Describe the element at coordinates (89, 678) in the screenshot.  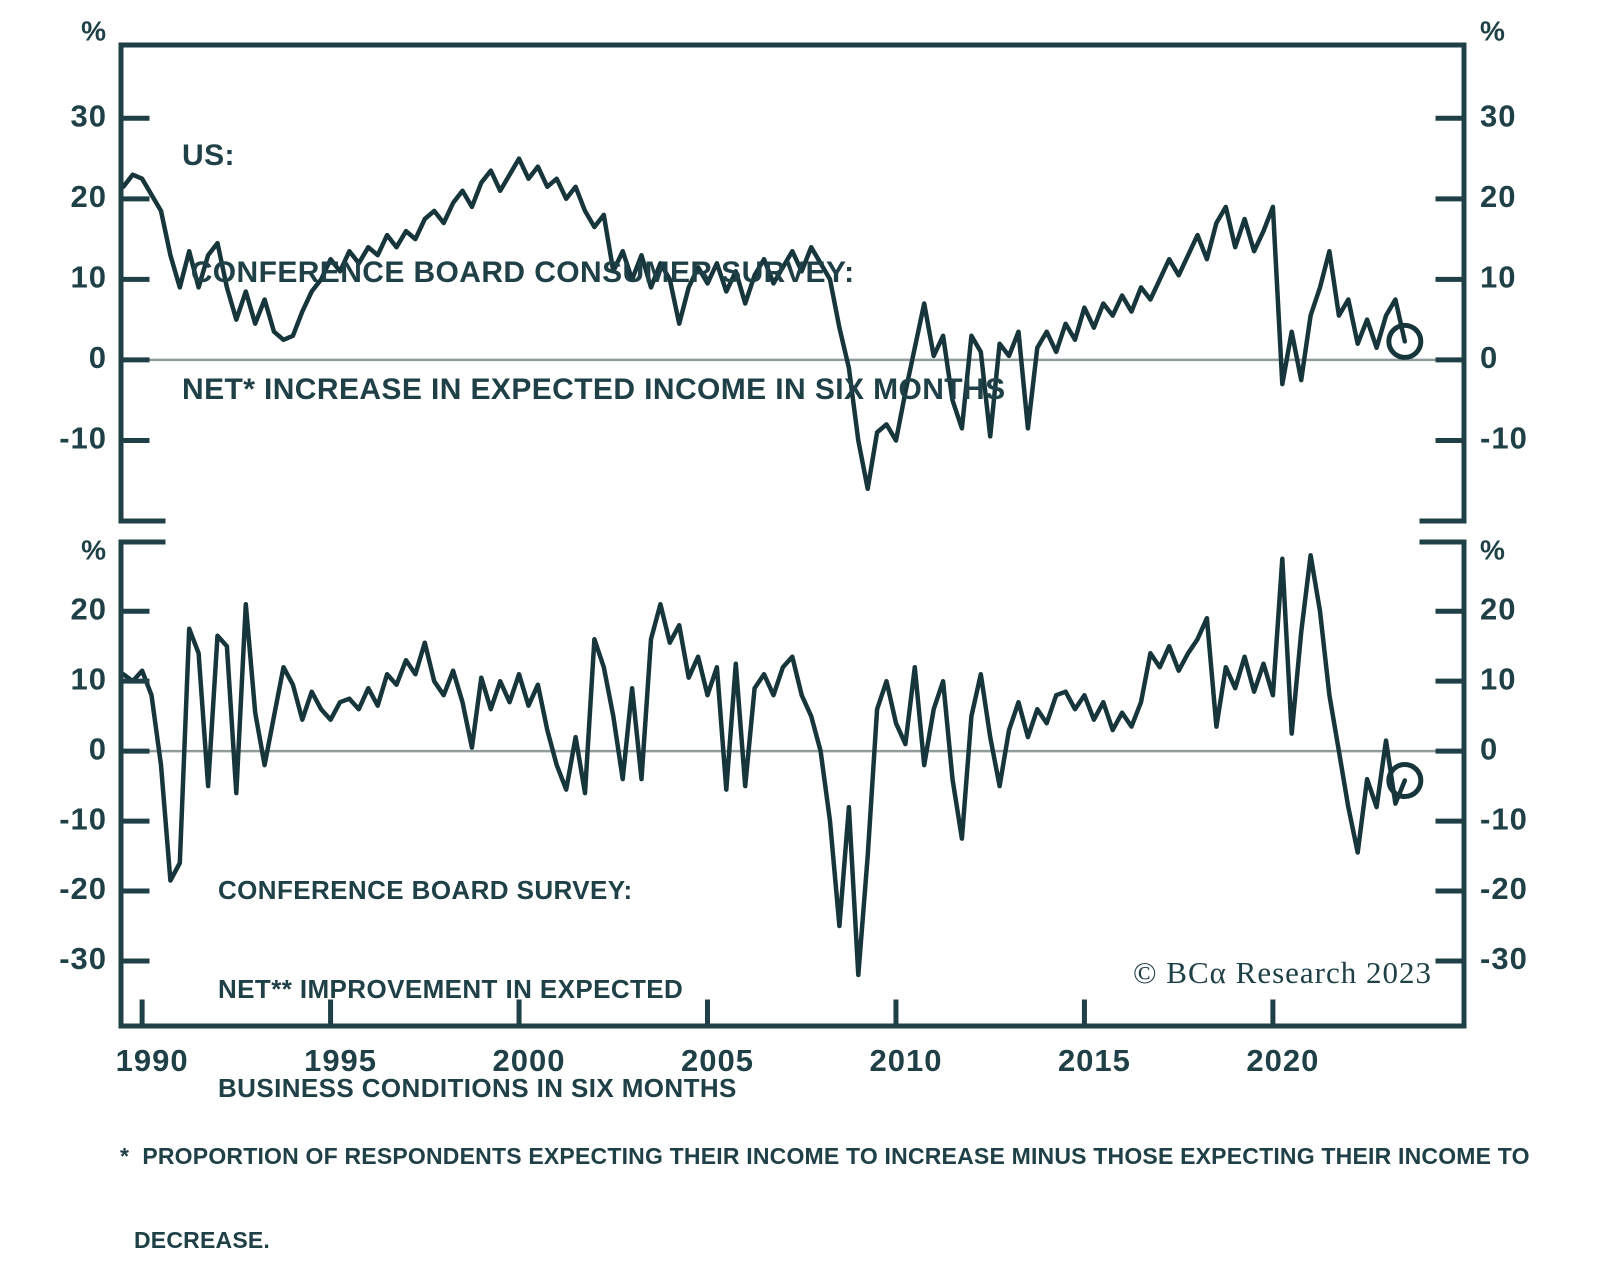
I see `bottom-y-tick-label-left: 10` at that location.